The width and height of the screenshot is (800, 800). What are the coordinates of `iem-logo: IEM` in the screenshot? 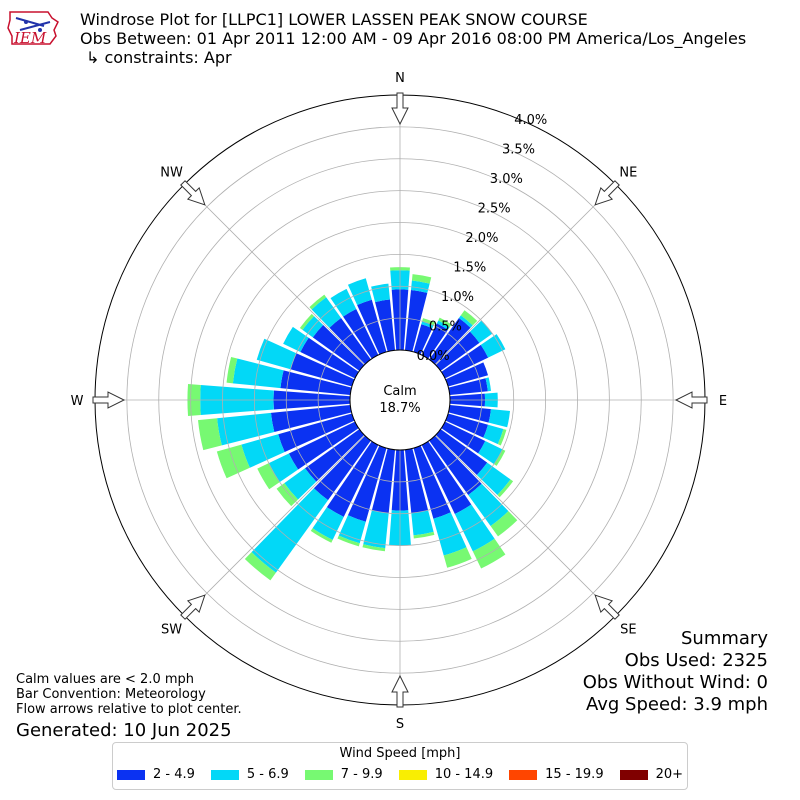 It's located at (33, 29).